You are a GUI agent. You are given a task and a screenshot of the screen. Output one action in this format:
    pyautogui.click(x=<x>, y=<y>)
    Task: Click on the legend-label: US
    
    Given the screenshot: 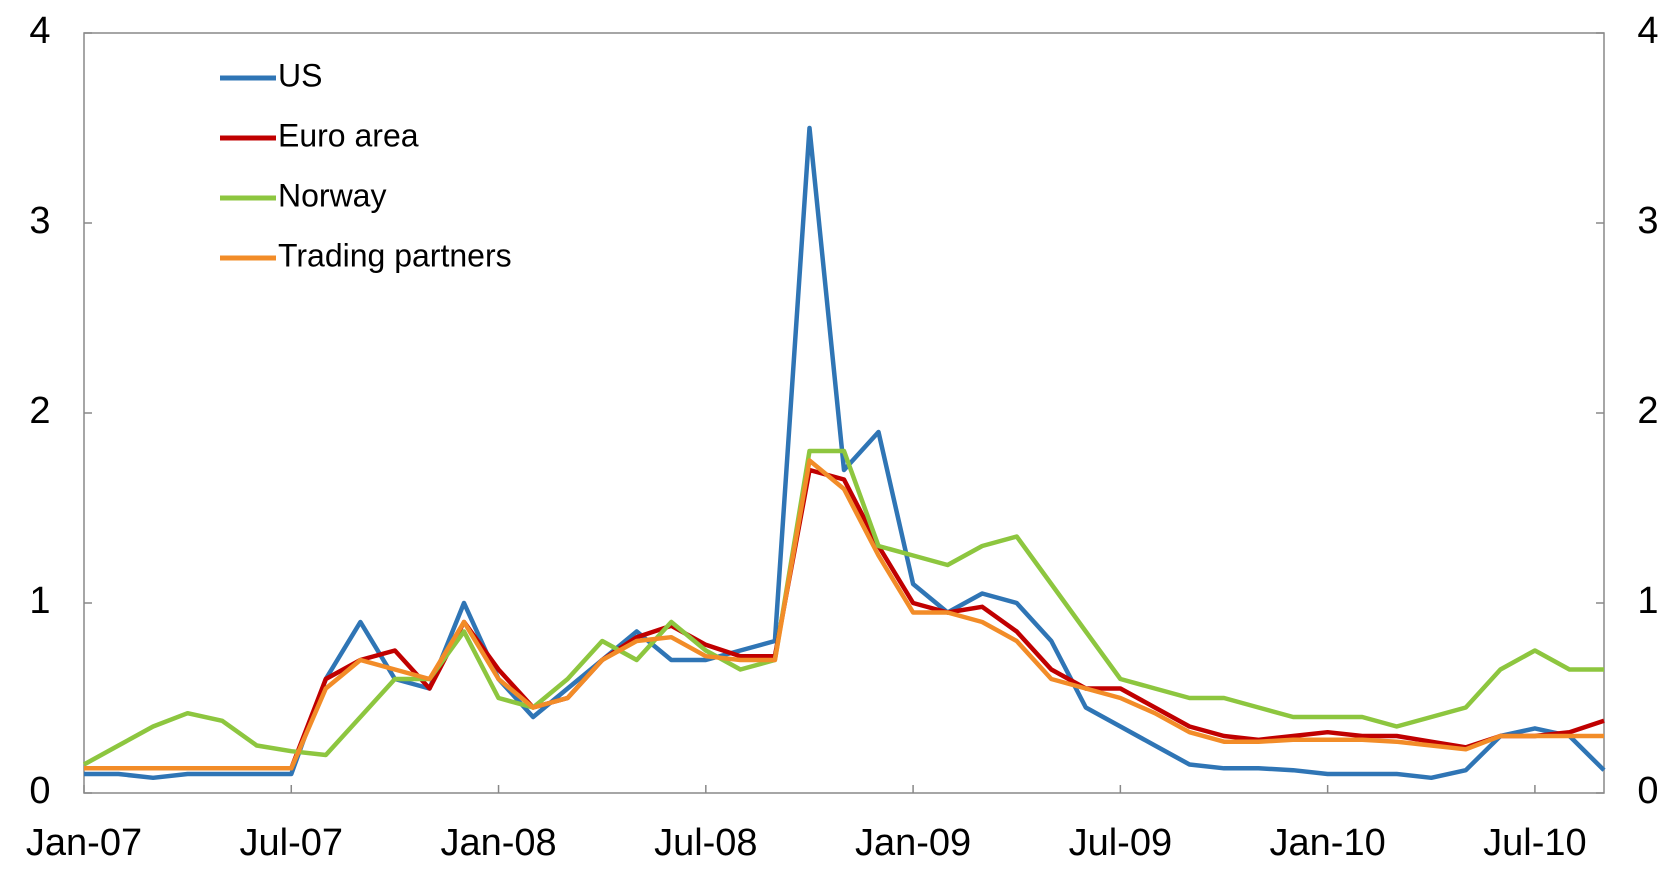 What is the action you would take?
    pyautogui.click(x=300, y=75)
    